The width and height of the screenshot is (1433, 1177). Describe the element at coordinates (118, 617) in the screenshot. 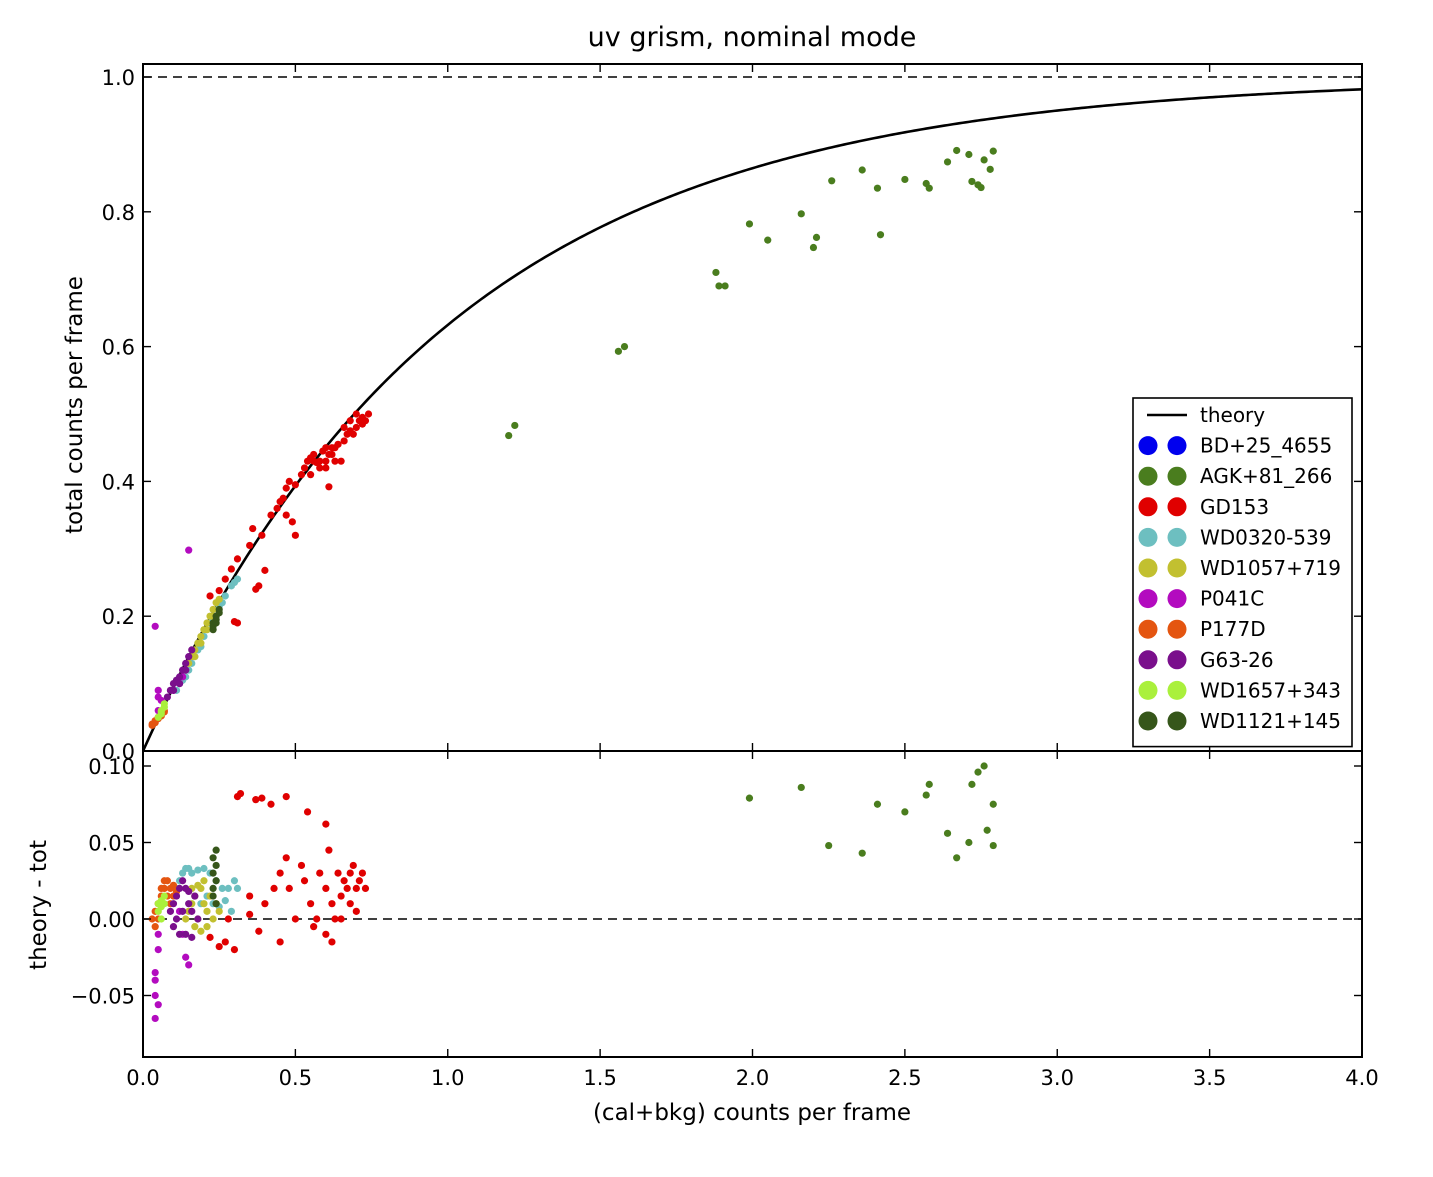

I see `y-tick-label: 0.2` at that location.